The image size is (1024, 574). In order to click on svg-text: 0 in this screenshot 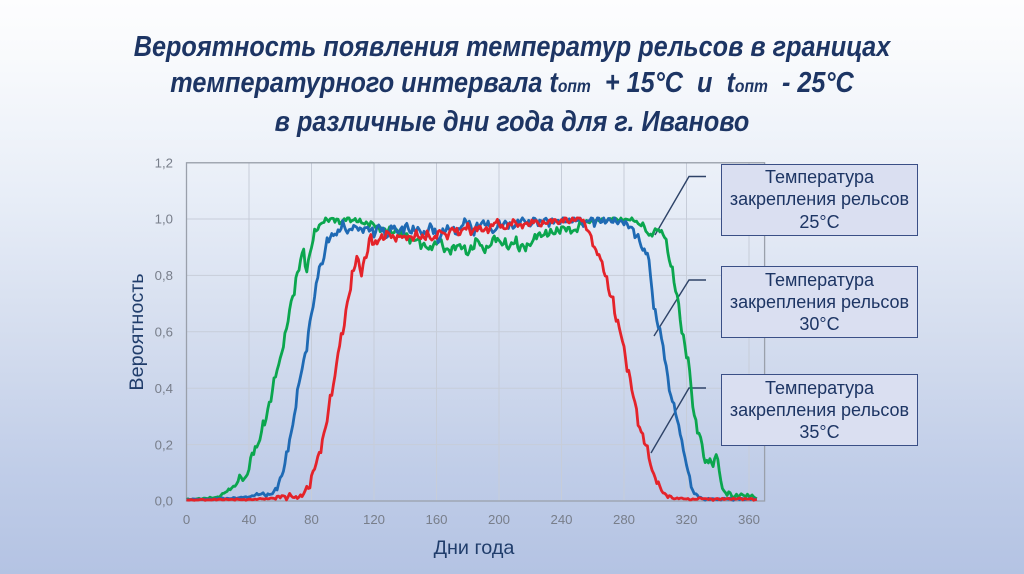, I will do `click(186, 519)`.